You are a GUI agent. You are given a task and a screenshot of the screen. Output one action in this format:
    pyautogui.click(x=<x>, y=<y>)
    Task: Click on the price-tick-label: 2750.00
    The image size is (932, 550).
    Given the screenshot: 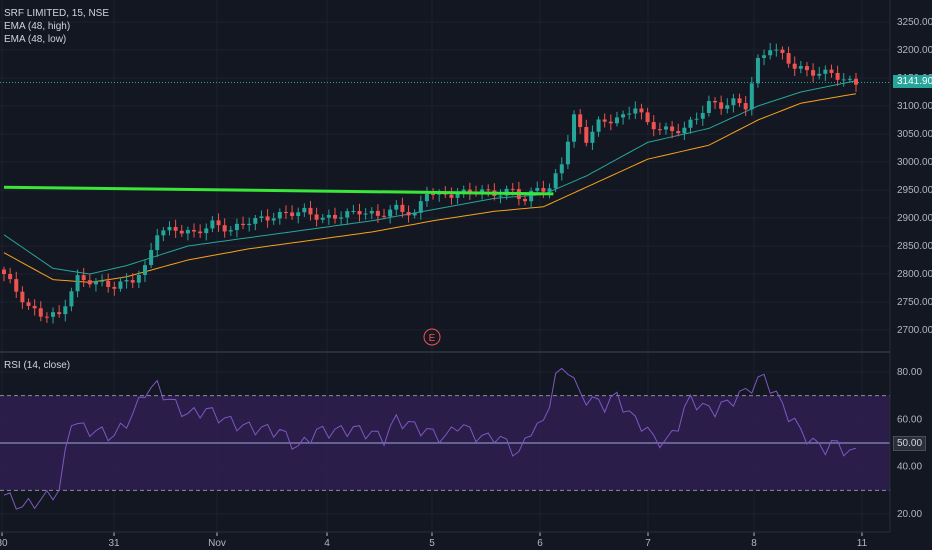 What is the action you would take?
    pyautogui.click(x=914, y=302)
    